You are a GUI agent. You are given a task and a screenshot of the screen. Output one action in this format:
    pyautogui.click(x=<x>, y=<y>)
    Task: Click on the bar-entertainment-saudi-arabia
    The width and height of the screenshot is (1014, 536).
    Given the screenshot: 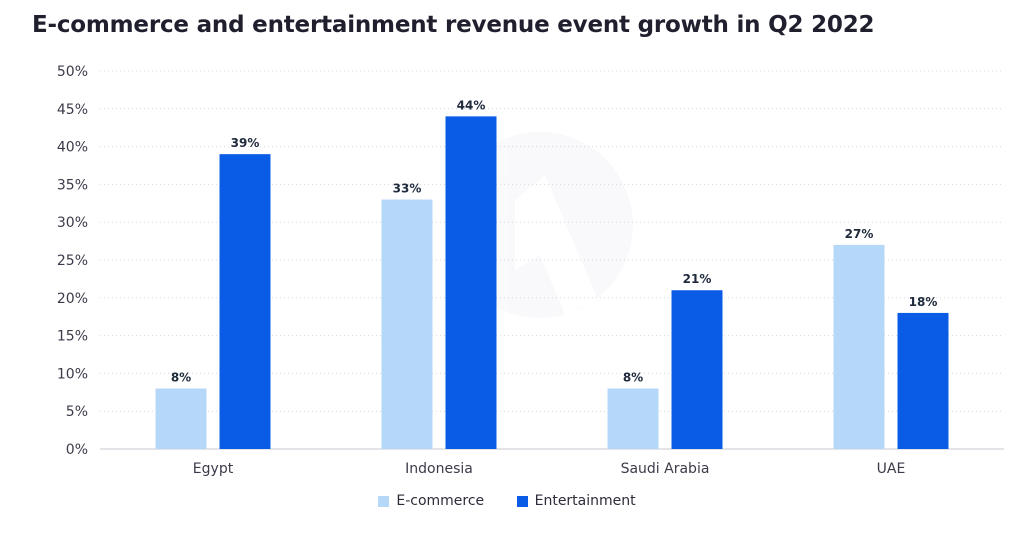 What is the action you would take?
    pyautogui.click(x=697, y=369)
    